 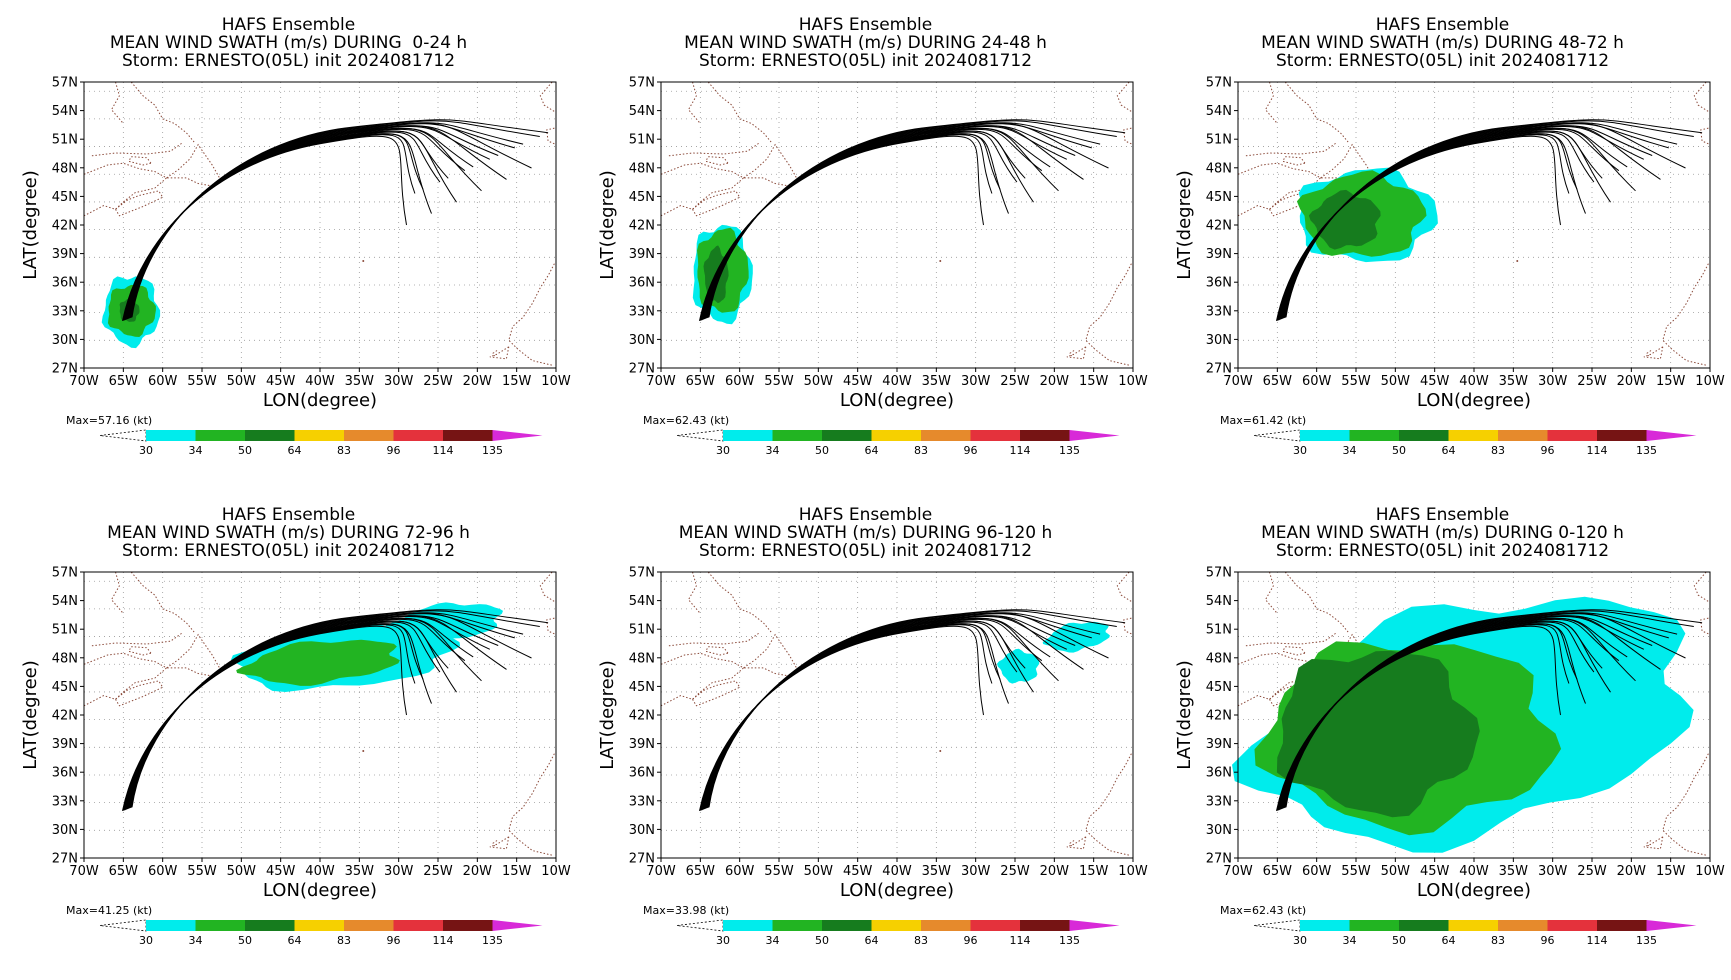 What do you see at coordinates (1238, 381) in the screenshot?
I see `x-tick-label: 70W` at bounding box center [1238, 381].